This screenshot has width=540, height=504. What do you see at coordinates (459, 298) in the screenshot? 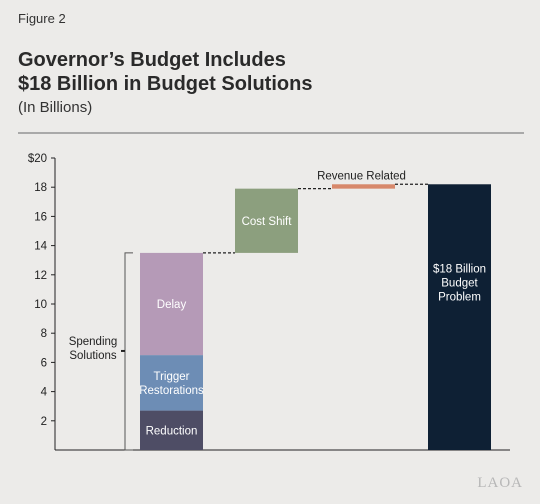
I see `segment-label: Problem` at bounding box center [459, 298].